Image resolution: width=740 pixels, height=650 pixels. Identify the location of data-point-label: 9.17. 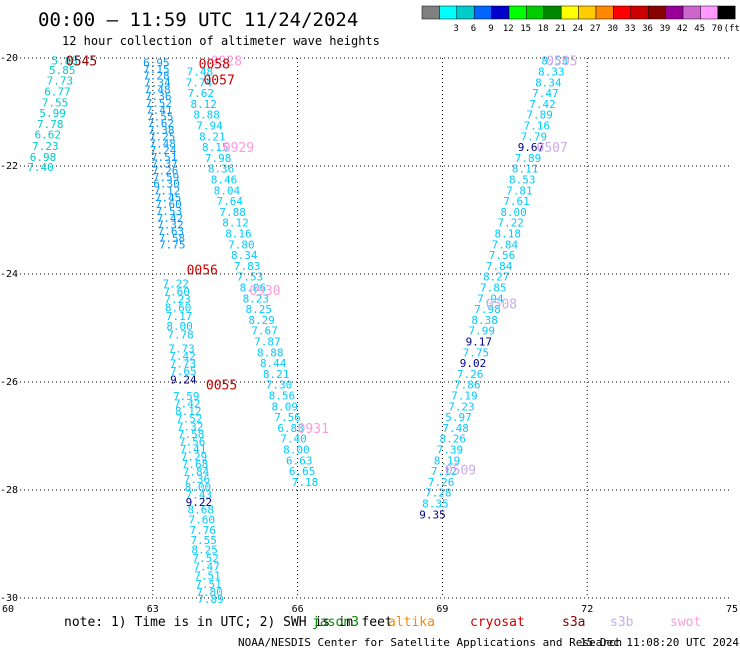
(479, 342).